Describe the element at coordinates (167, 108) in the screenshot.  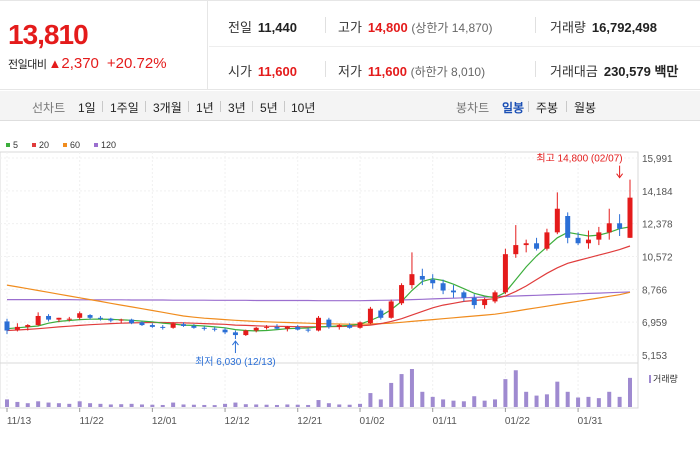
I see `period-3m-button: 3개월` at that location.